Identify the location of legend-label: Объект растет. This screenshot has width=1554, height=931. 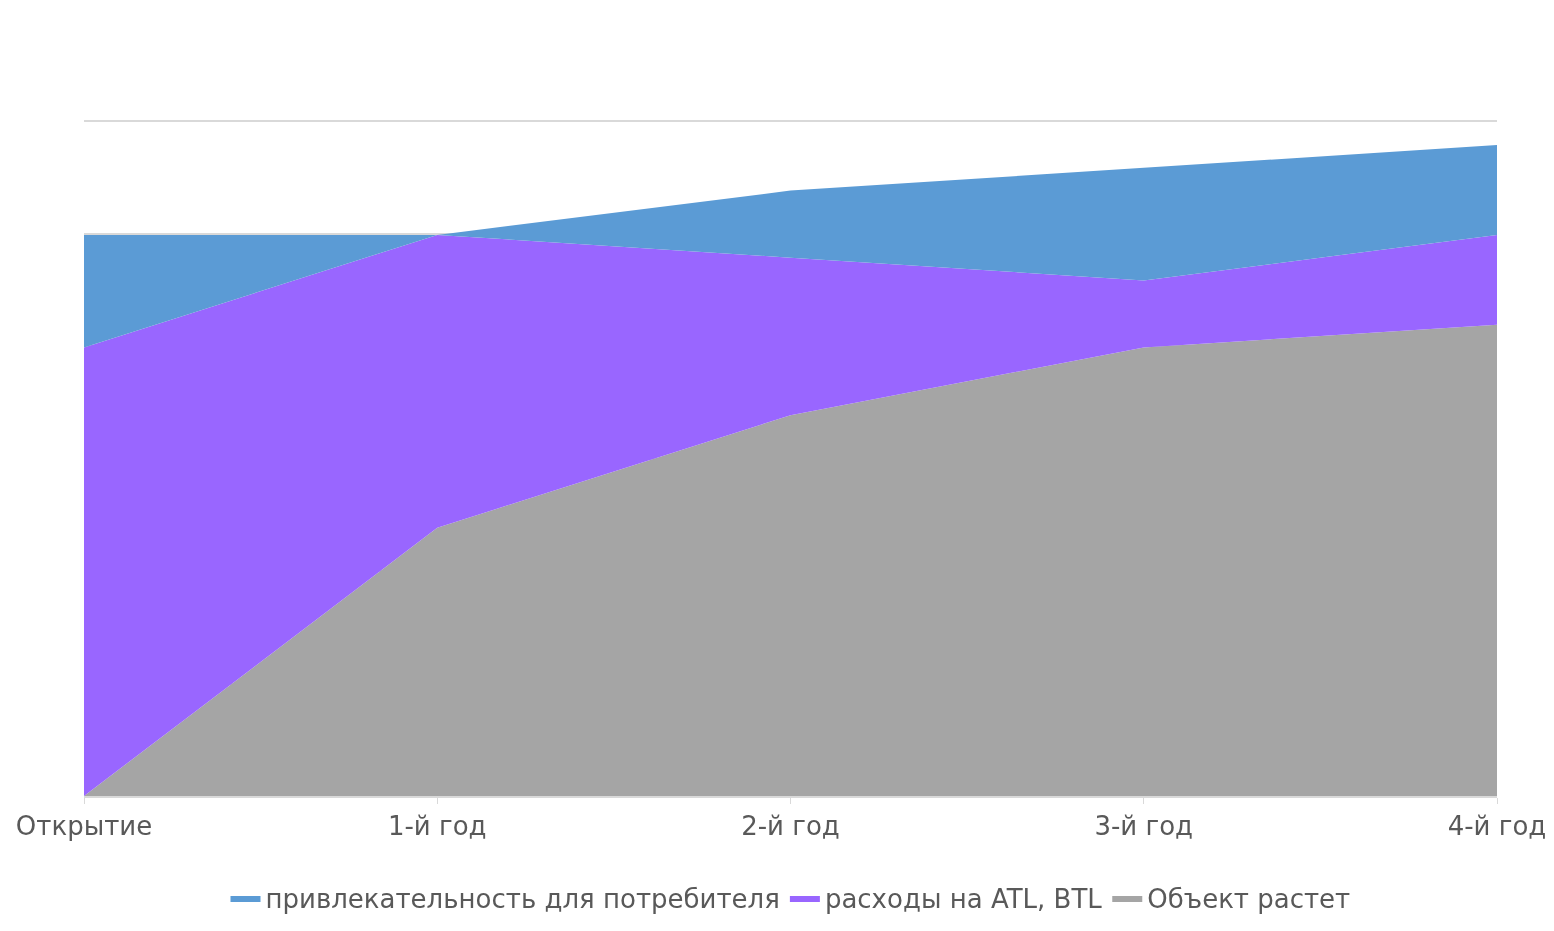
(1249, 899).